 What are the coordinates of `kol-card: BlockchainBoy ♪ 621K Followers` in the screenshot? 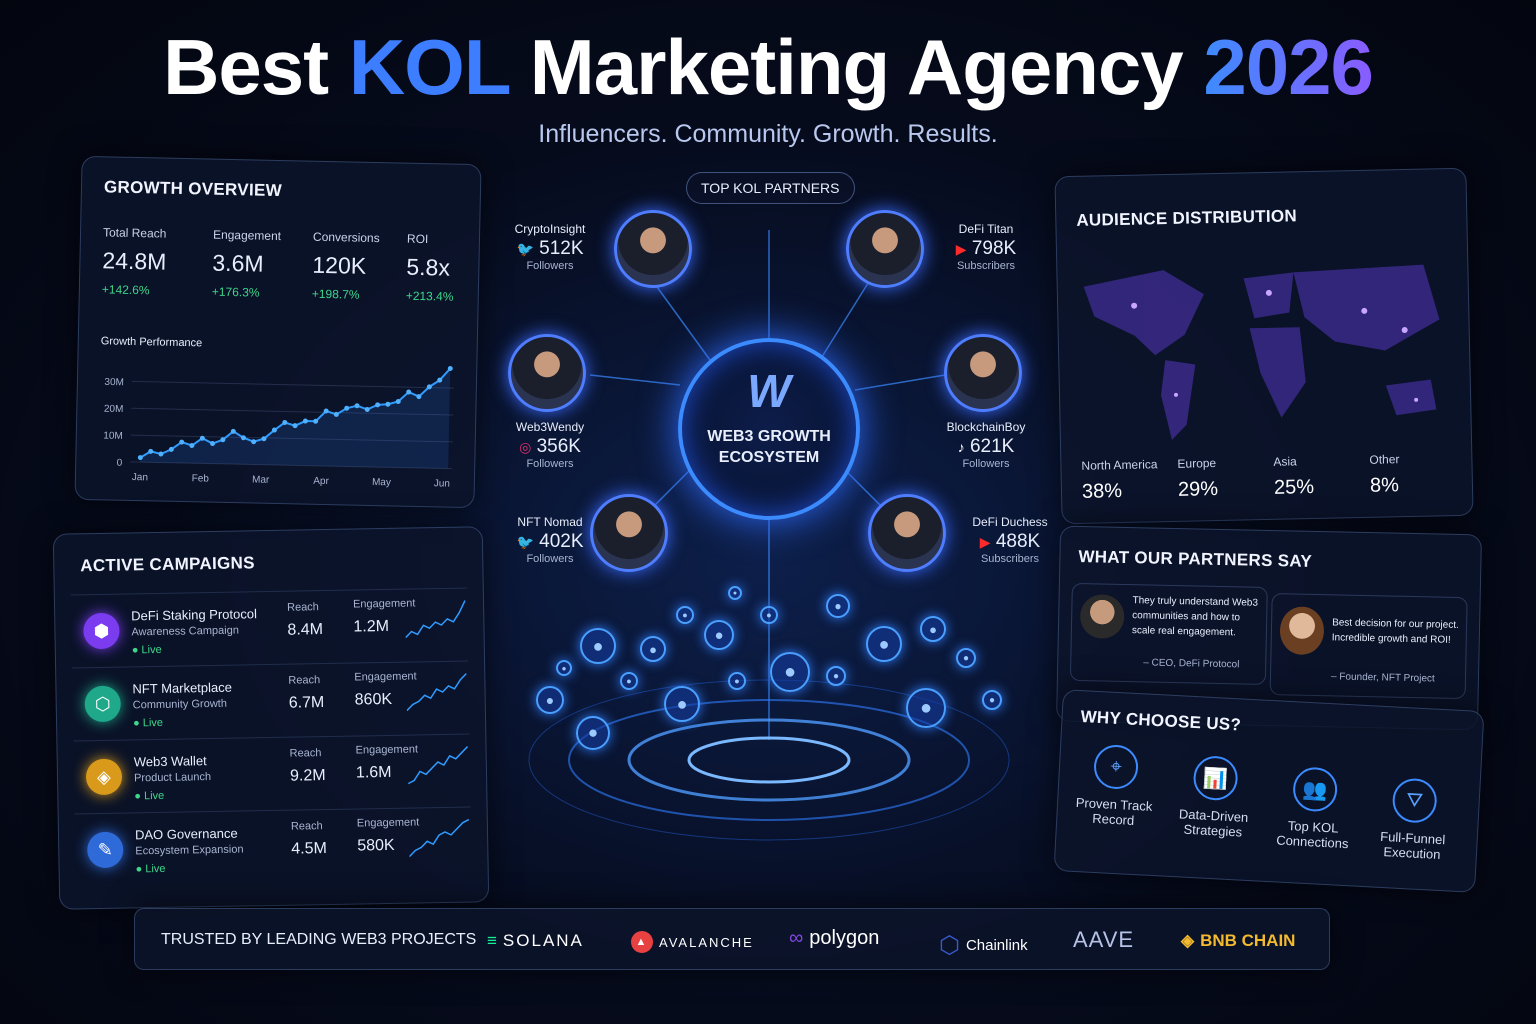 It's located at (986, 445).